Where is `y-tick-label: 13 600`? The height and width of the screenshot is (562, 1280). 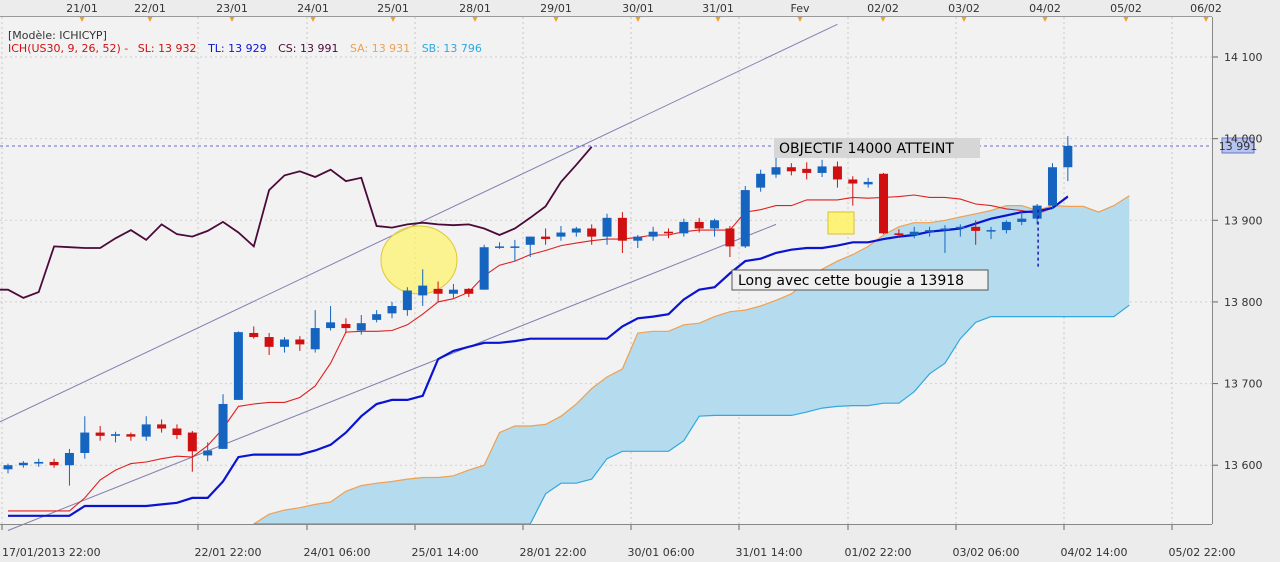 y-tick-label: 13 600 is located at coordinates (1243, 465).